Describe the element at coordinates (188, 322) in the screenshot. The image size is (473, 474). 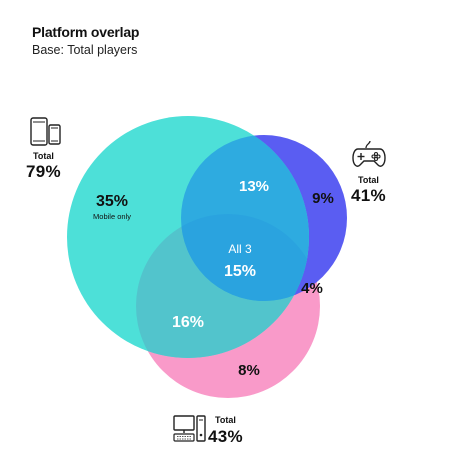
I see `mobile-pc-value: 16%` at that location.